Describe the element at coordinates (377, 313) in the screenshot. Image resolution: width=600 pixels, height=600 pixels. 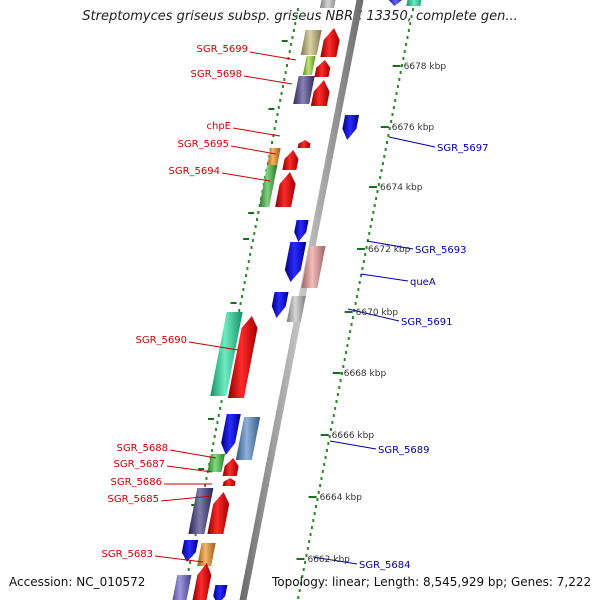
I see `ruler-label: 6670 kbp` at that location.